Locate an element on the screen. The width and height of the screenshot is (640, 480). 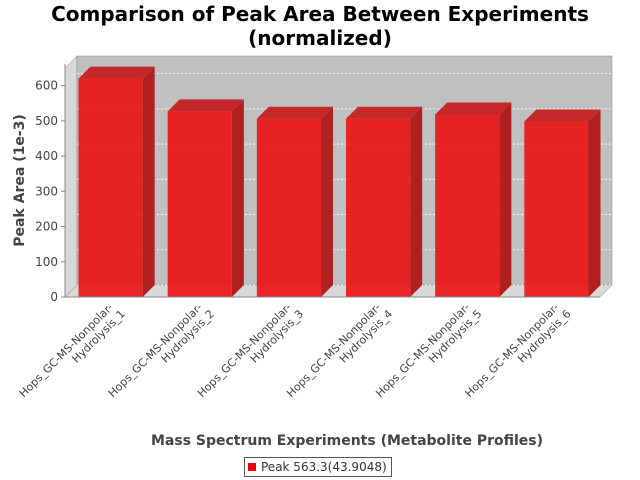
y-tick-label: 300 is located at coordinates (46, 191).